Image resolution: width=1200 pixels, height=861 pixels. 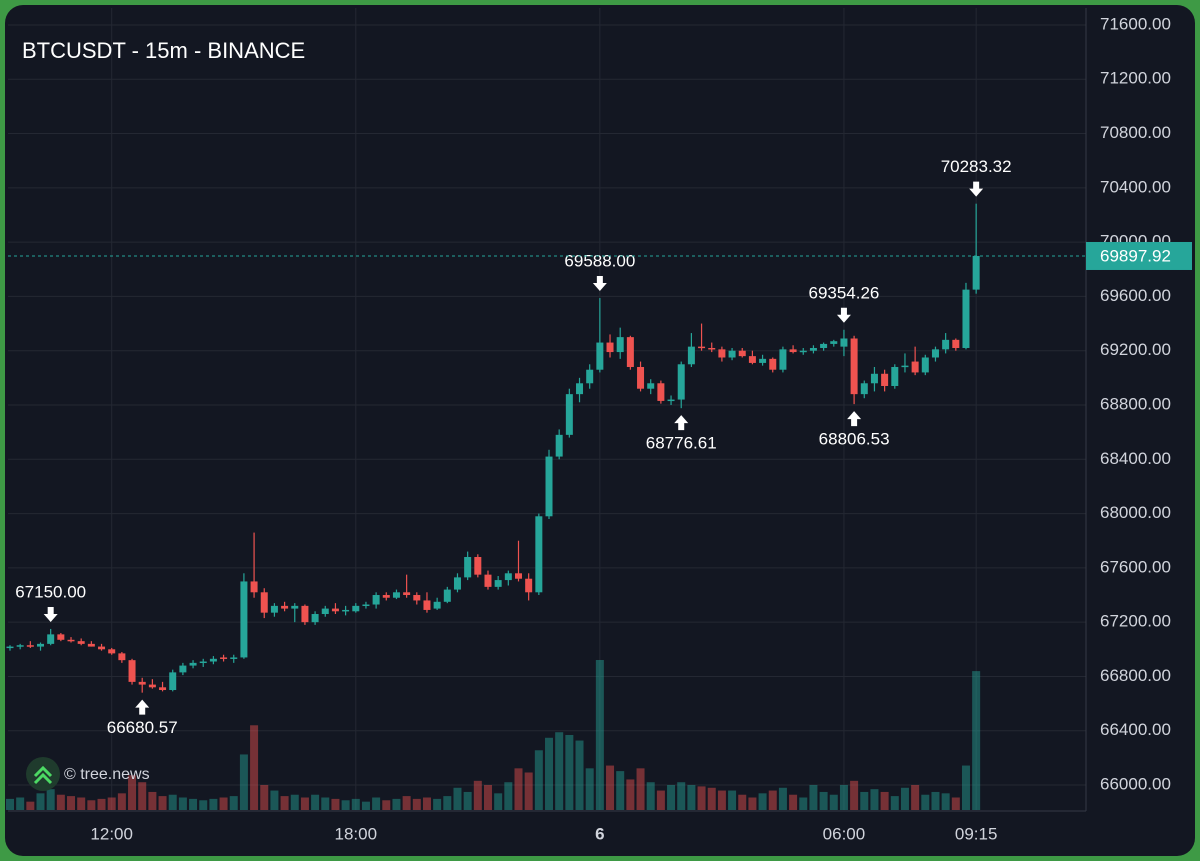 What do you see at coordinates (111, 833) in the screenshot?
I see `x-tick-label: 12:00` at bounding box center [111, 833].